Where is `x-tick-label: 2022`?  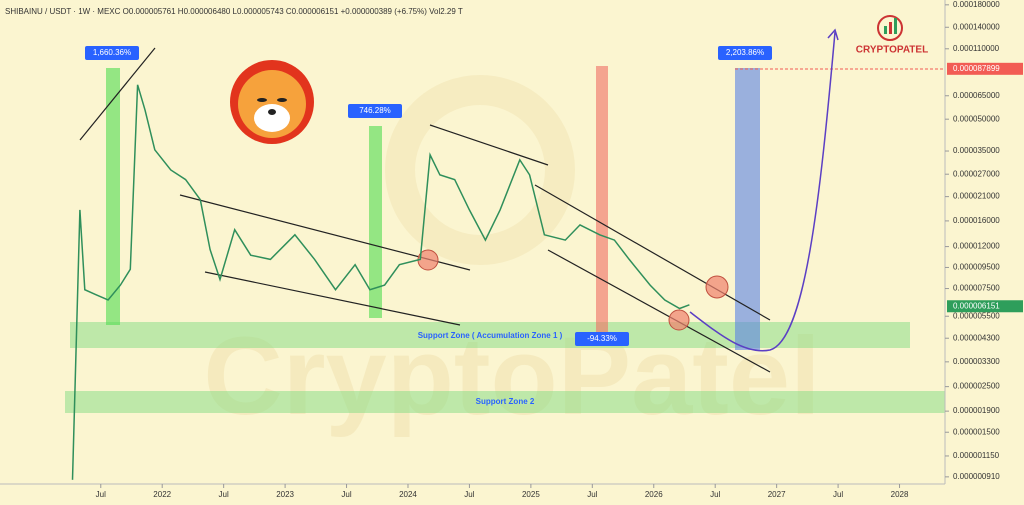
x-tick-label: 2022 is located at coordinates (162, 494).